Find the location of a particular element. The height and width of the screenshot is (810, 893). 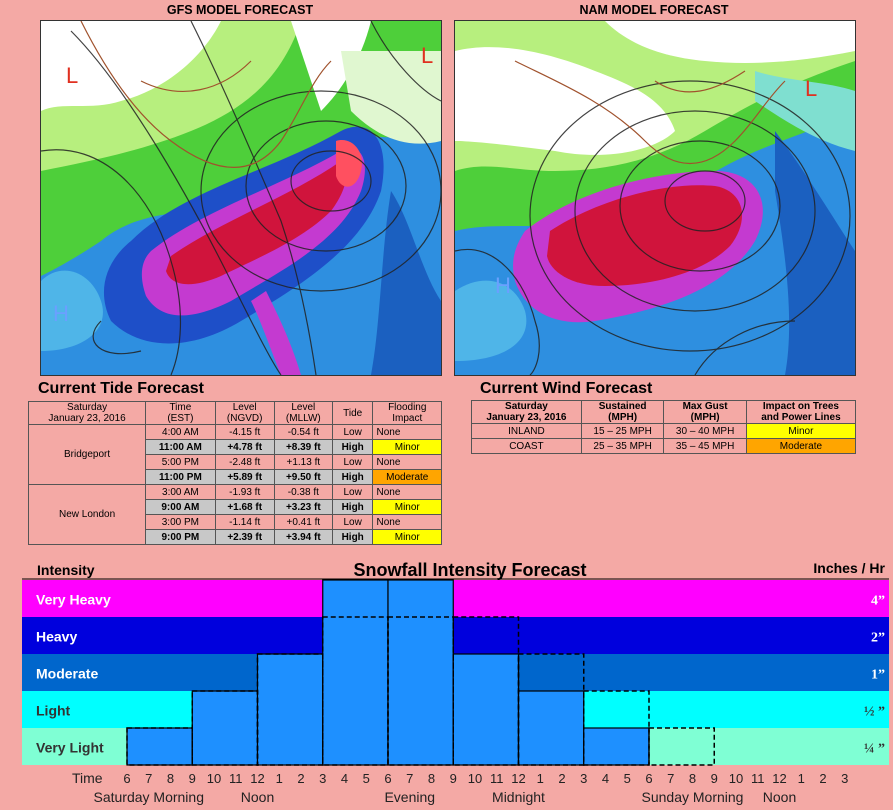

period-label: Evening is located at coordinates (409, 797).